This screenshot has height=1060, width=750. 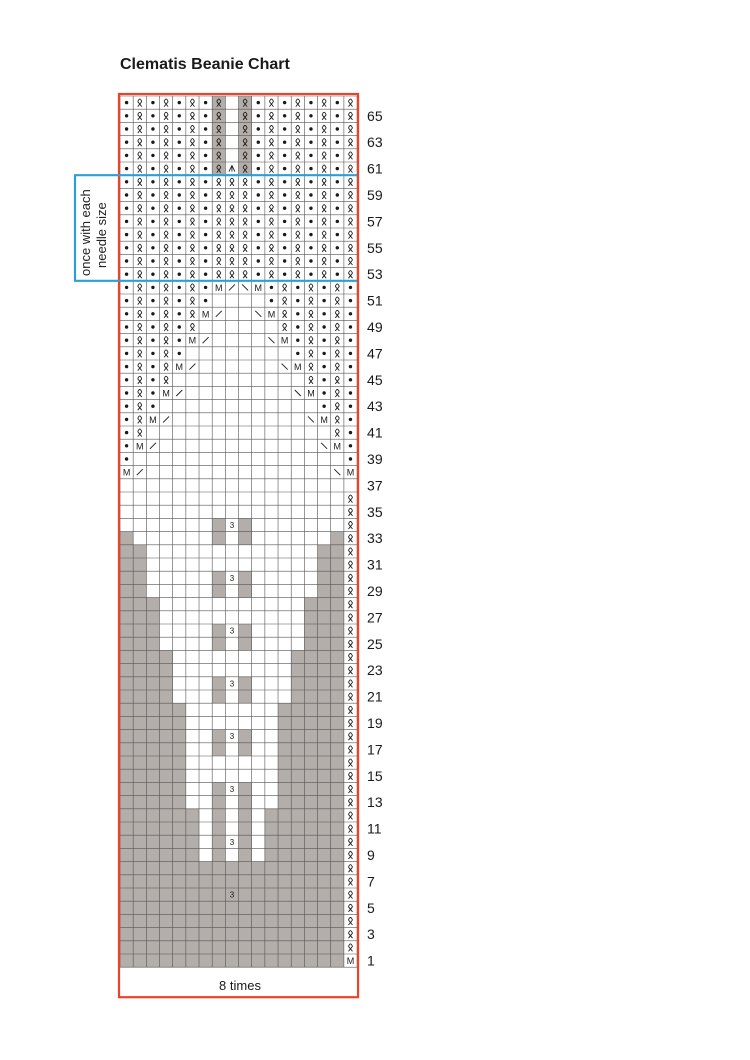 What do you see at coordinates (371, 961) in the screenshot?
I see `row-number: 1` at bounding box center [371, 961].